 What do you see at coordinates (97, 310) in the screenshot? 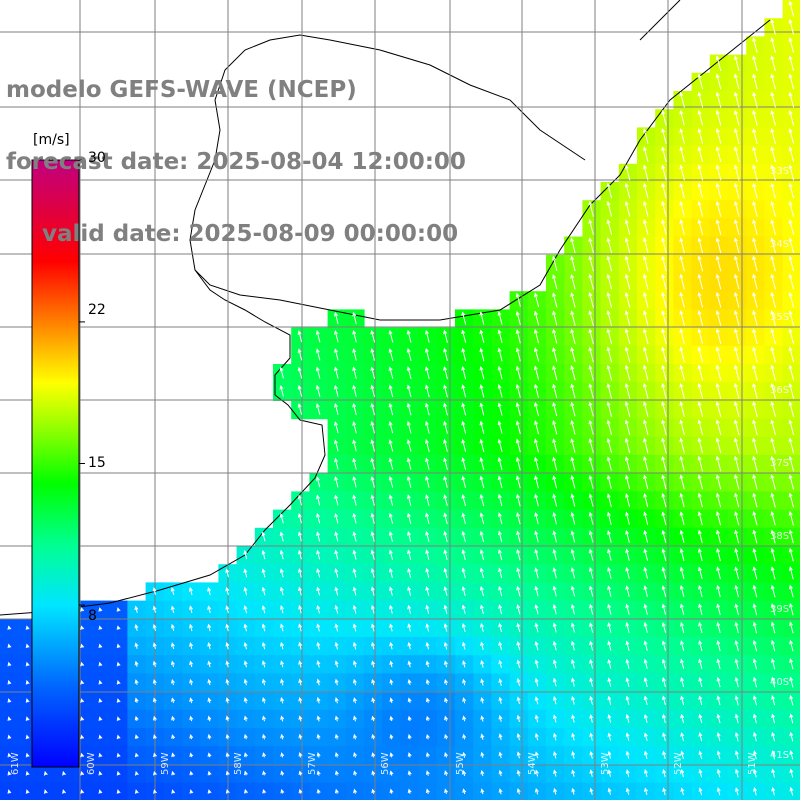
I see `colorbar-tick-label: 22` at bounding box center [97, 310].